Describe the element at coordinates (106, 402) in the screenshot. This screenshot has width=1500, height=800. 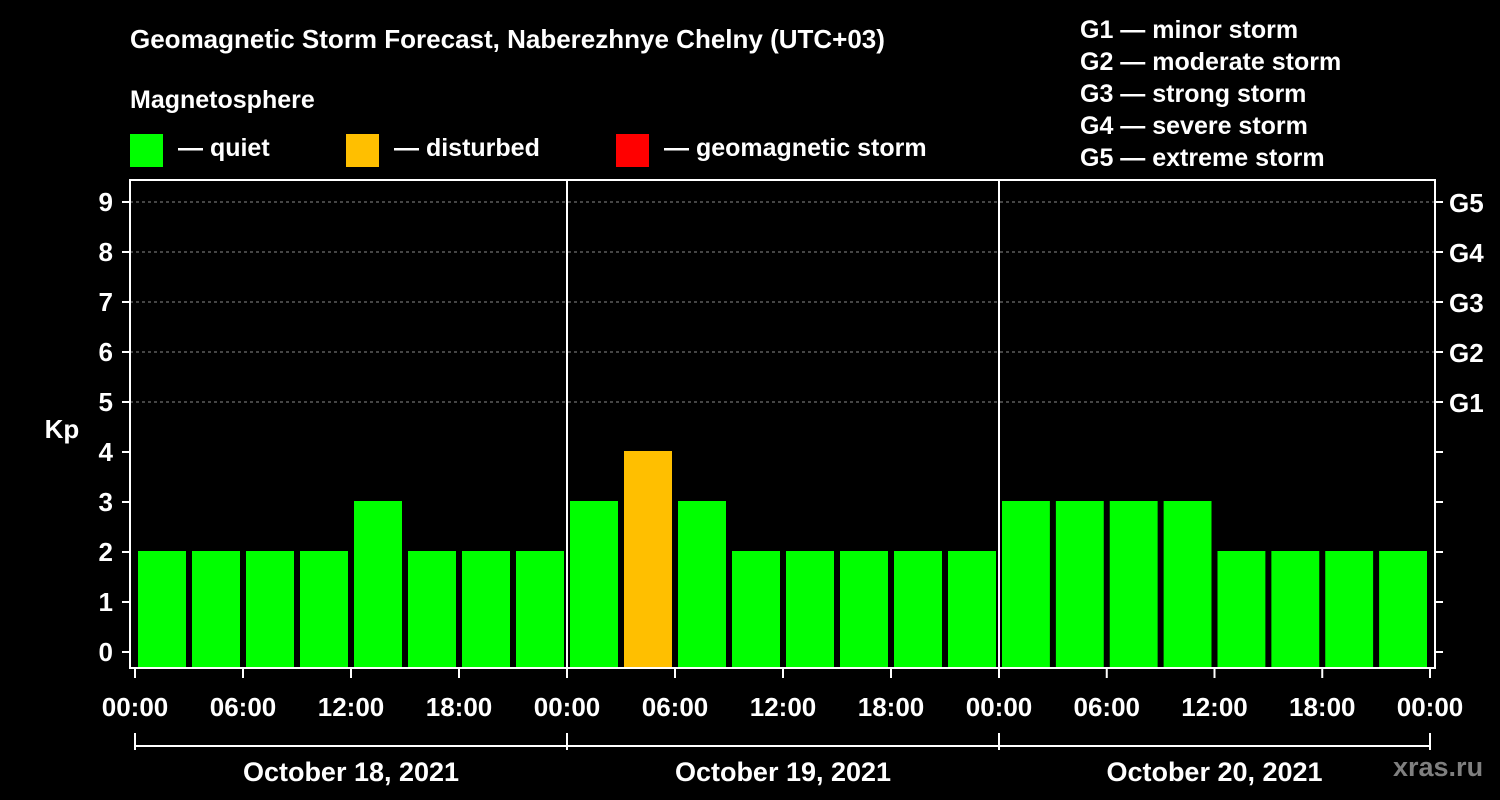
I see `ytick-label-5: 5` at that location.